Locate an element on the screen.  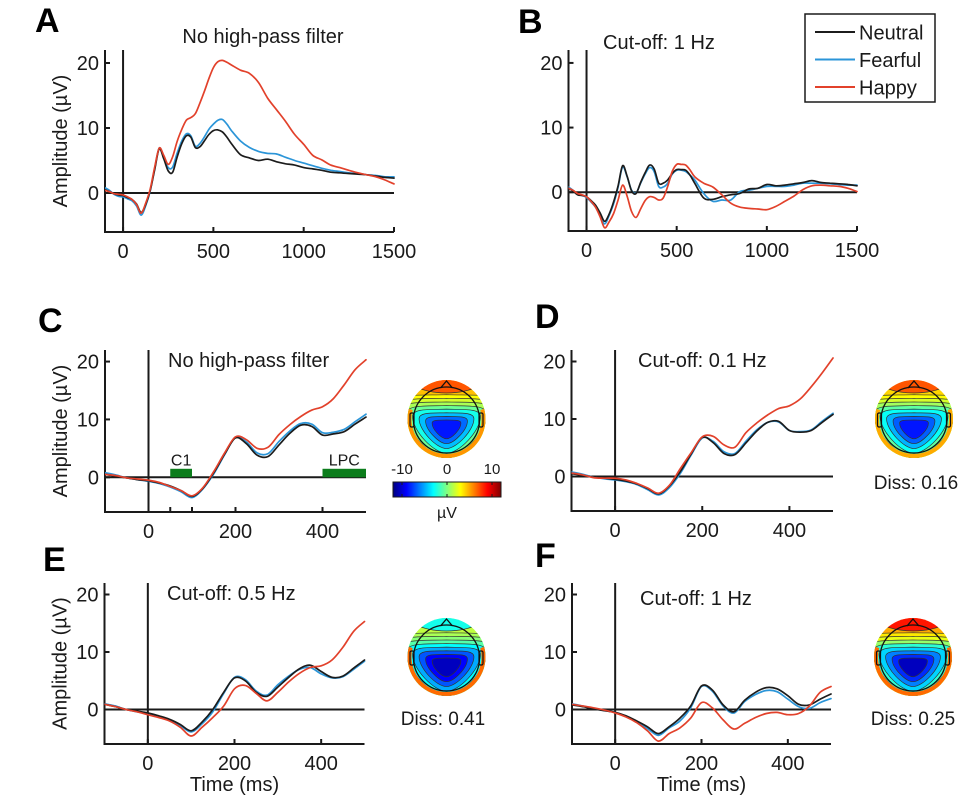
legend-label-neutral: Neutral is located at coordinates (891, 34).